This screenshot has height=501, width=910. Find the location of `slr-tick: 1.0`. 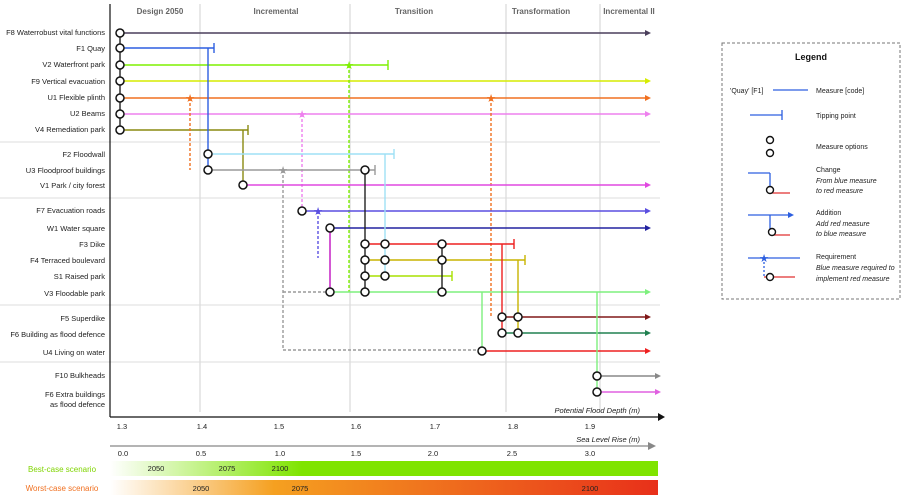

slr-tick: 1.0 is located at coordinates (280, 453).